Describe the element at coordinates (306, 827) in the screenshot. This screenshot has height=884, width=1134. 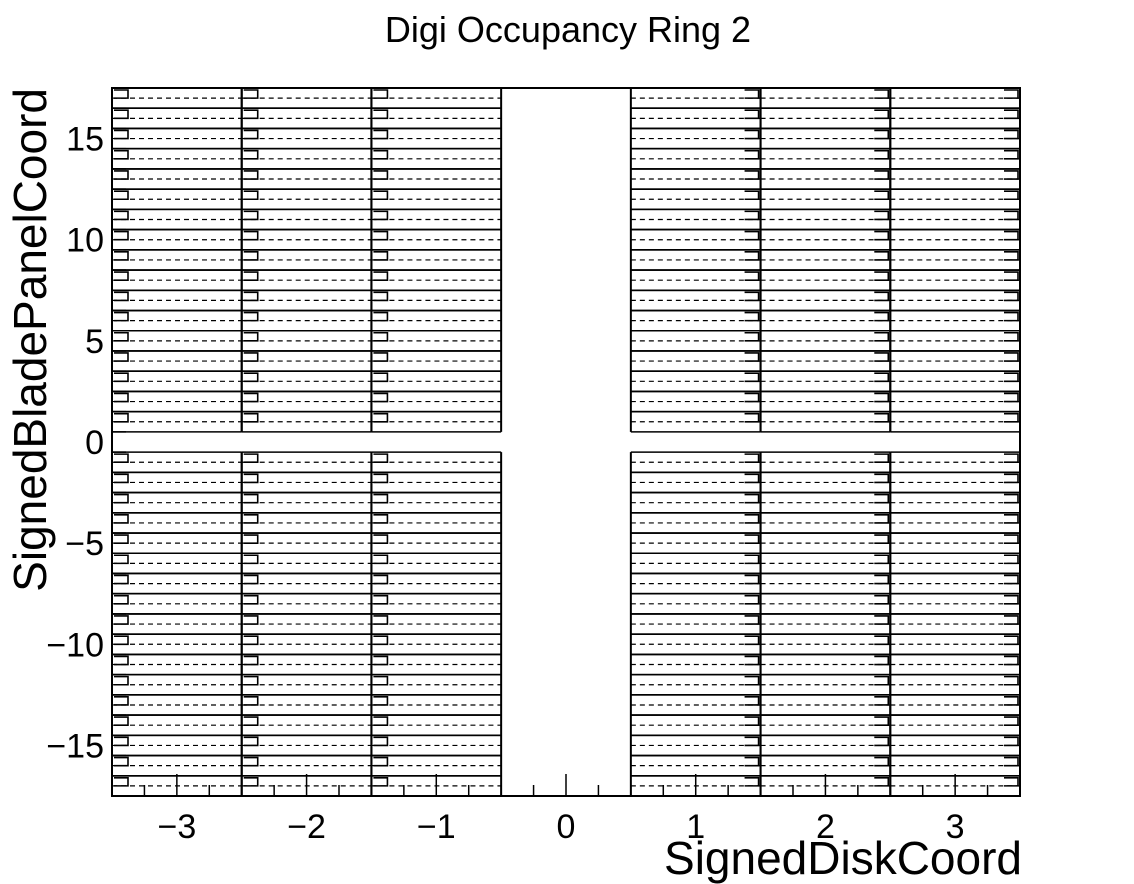
I see `x-tick-label: −2` at that location.